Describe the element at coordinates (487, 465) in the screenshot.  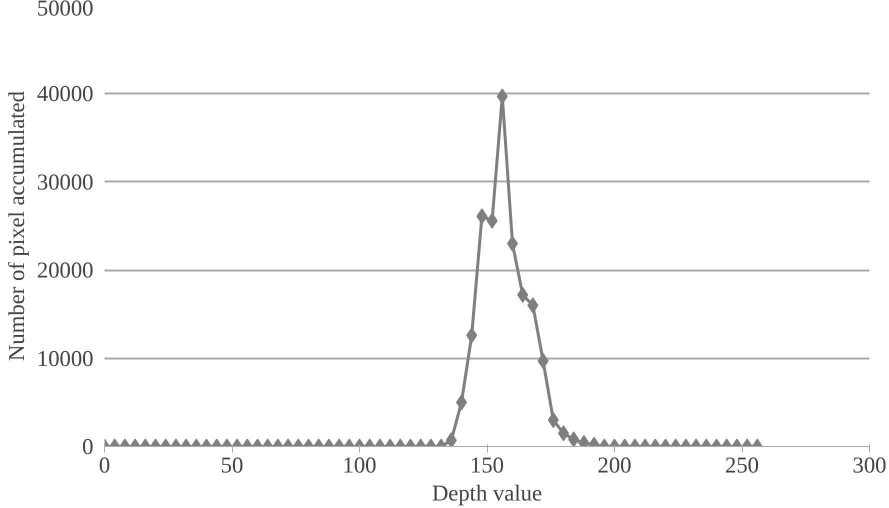
I see `x-tick-label: 150` at that location.